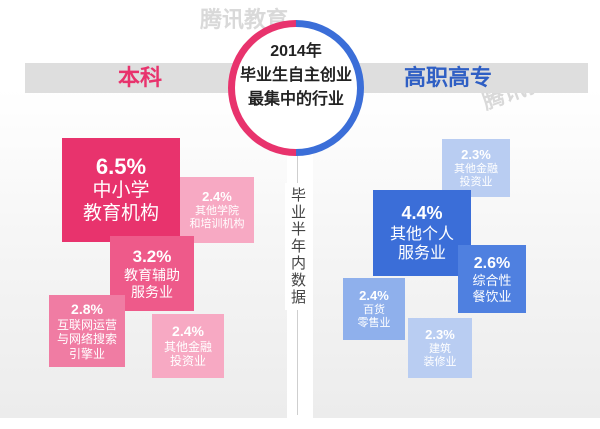 The height and width of the screenshot is (429, 600). I want to click on right-item-department-store-retail: 2.4% 百货 零售业, so click(374, 309).